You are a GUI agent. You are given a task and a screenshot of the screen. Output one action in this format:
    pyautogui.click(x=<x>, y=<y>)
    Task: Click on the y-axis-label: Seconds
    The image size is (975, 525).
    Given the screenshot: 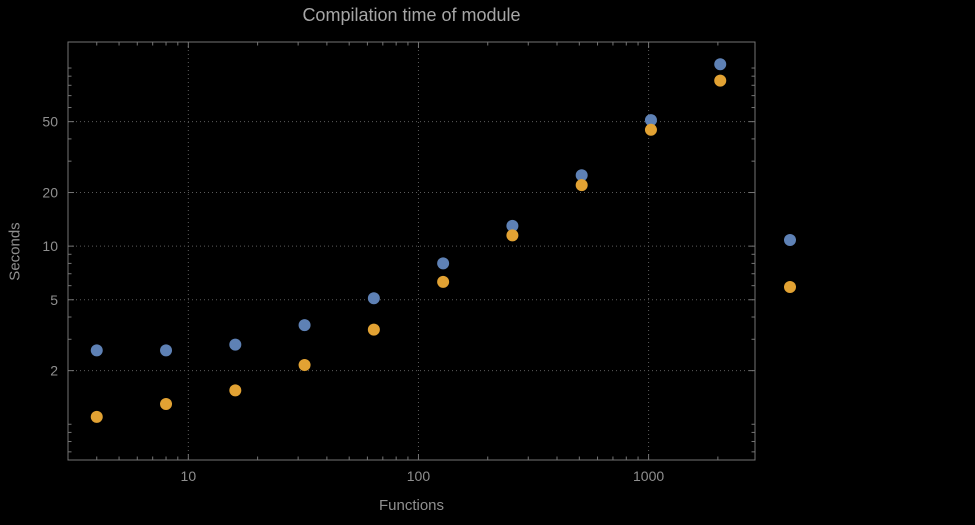 What is the action you would take?
    pyautogui.click(x=15, y=251)
    